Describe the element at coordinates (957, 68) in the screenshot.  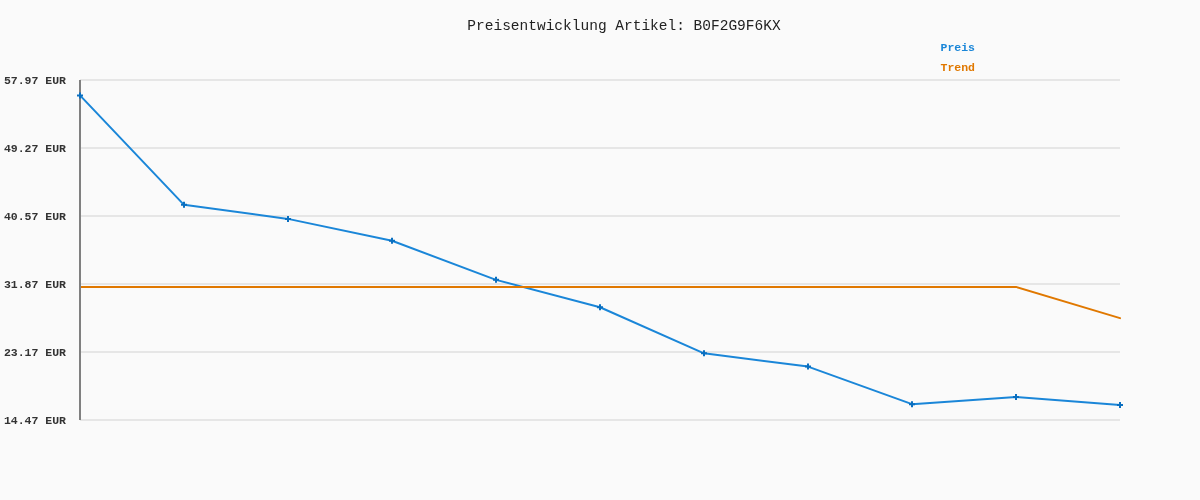
I see `text: Trend` at that location.